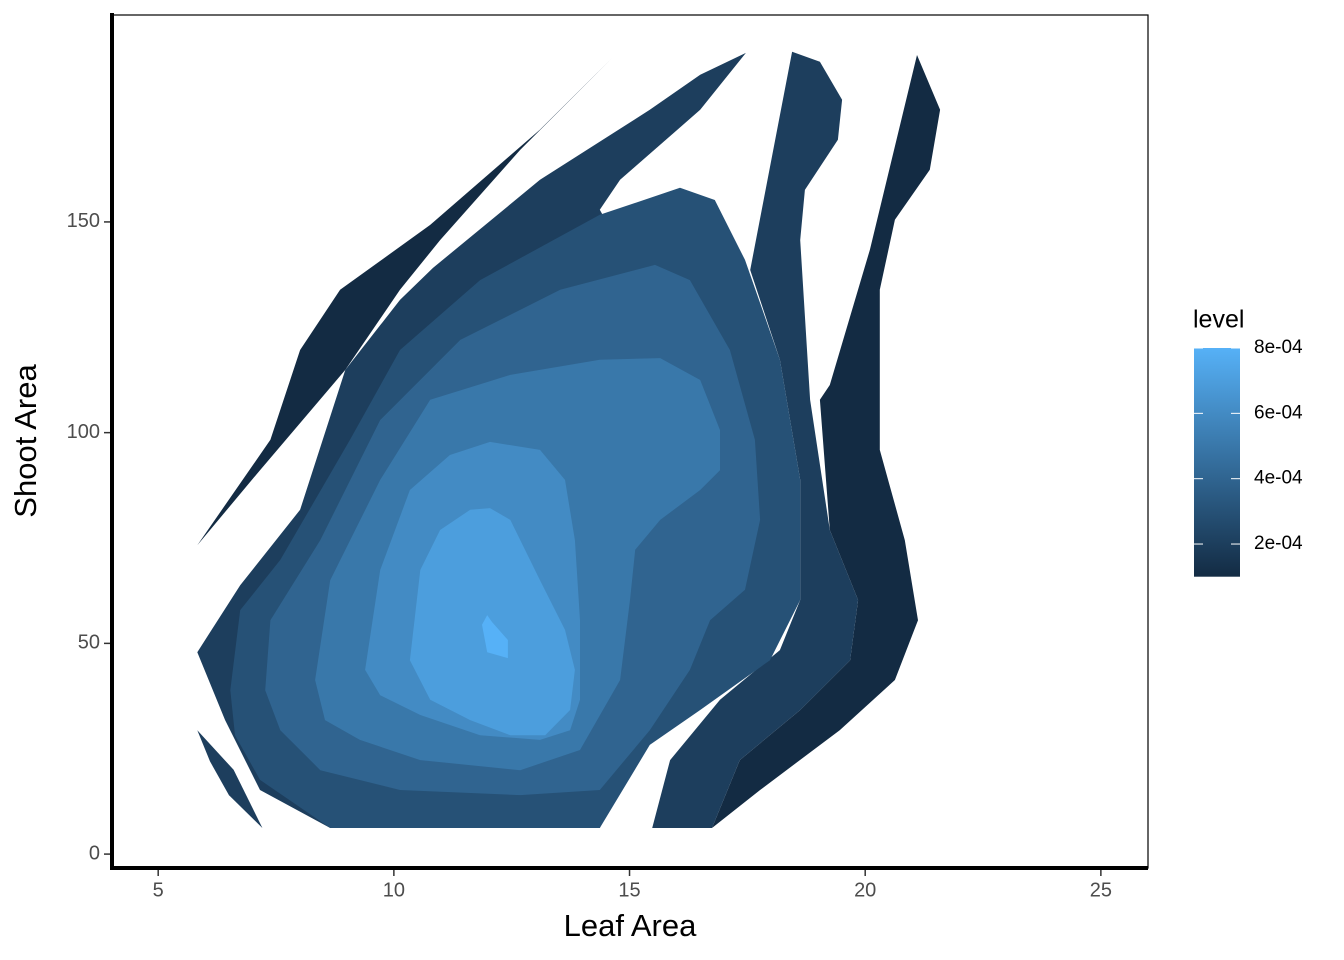  What do you see at coordinates (158, 890) in the screenshot?
I see `x-tick-label: 5` at bounding box center [158, 890].